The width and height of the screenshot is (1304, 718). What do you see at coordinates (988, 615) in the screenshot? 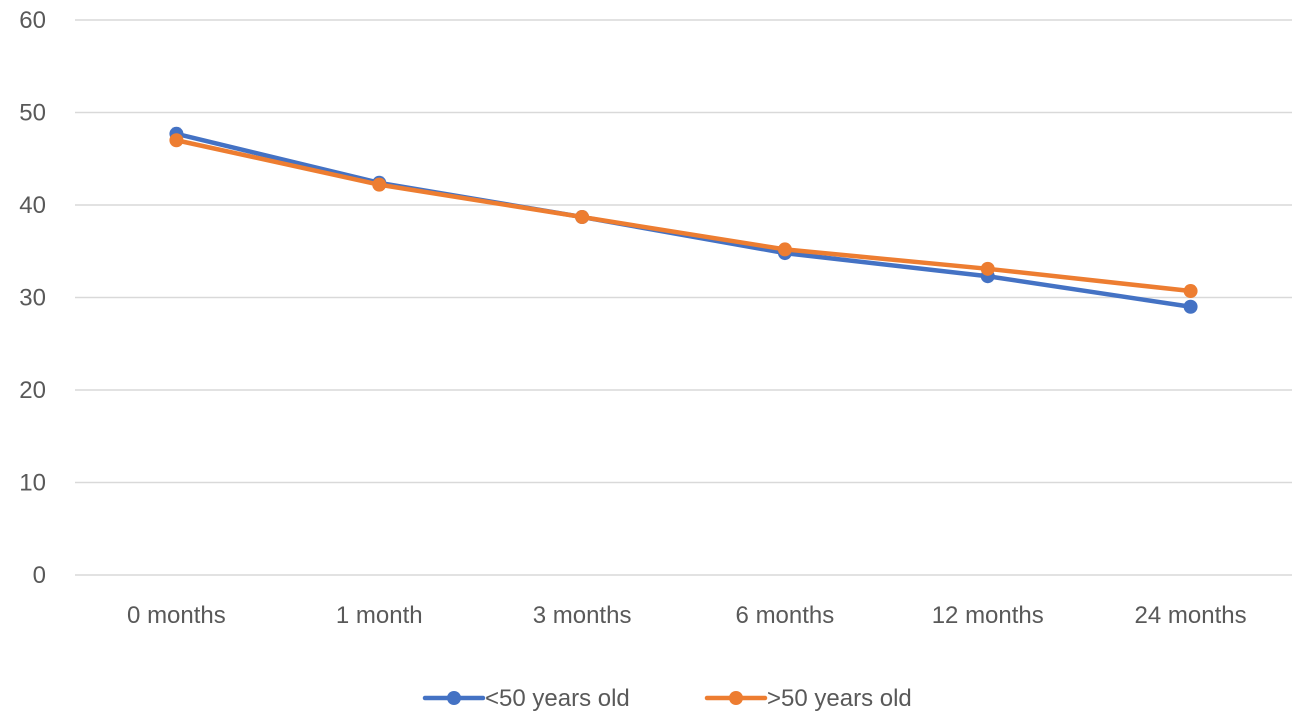
I see `x-tick-label: 12 months` at bounding box center [988, 615].